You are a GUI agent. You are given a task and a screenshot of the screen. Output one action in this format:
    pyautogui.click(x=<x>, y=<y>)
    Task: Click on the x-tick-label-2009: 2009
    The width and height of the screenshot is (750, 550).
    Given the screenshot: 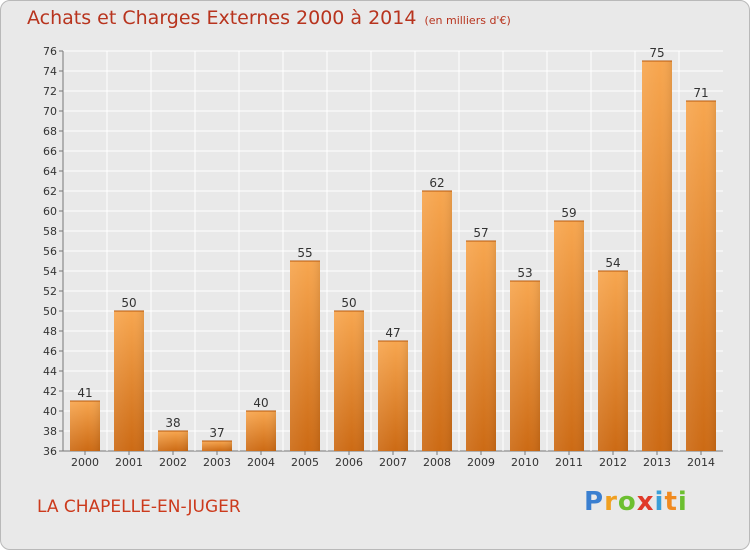 What is the action you would take?
    pyautogui.click(x=481, y=462)
    